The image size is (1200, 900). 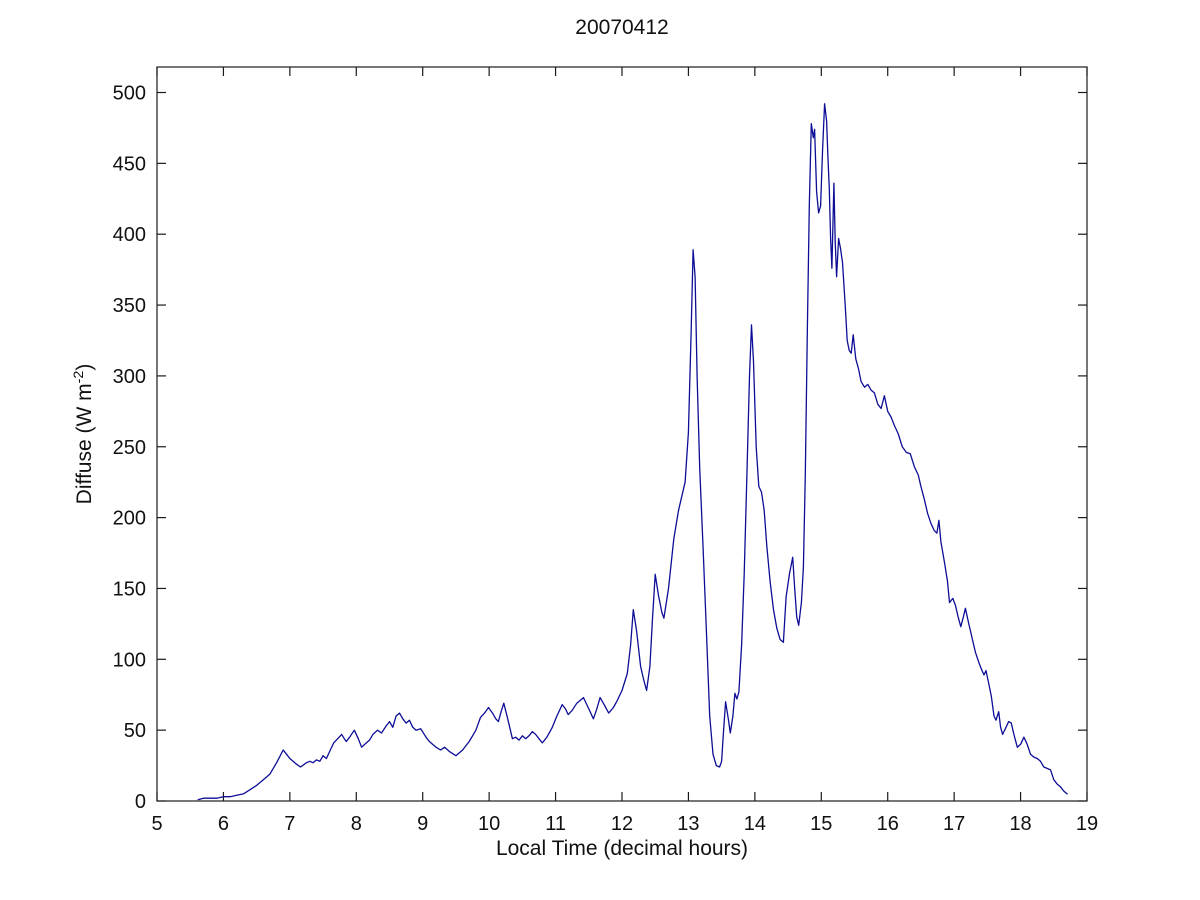 I want to click on y-axis-label-close: ), so click(x=84, y=367).